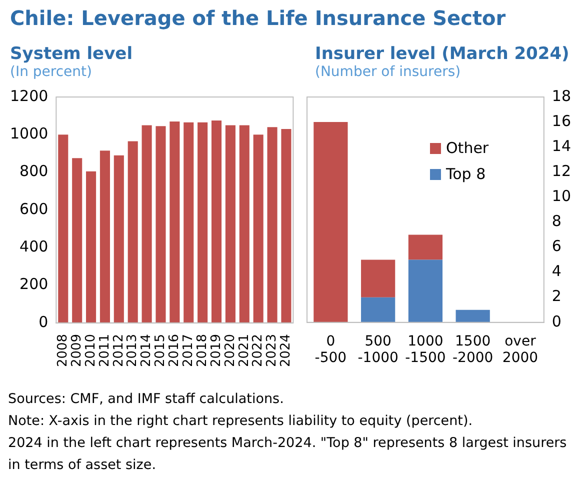 The height and width of the screenshot is (483, 585). Describe the element at coordinates (34, 247) in the screenshot. I see `y-tick-label: 400` at that location.